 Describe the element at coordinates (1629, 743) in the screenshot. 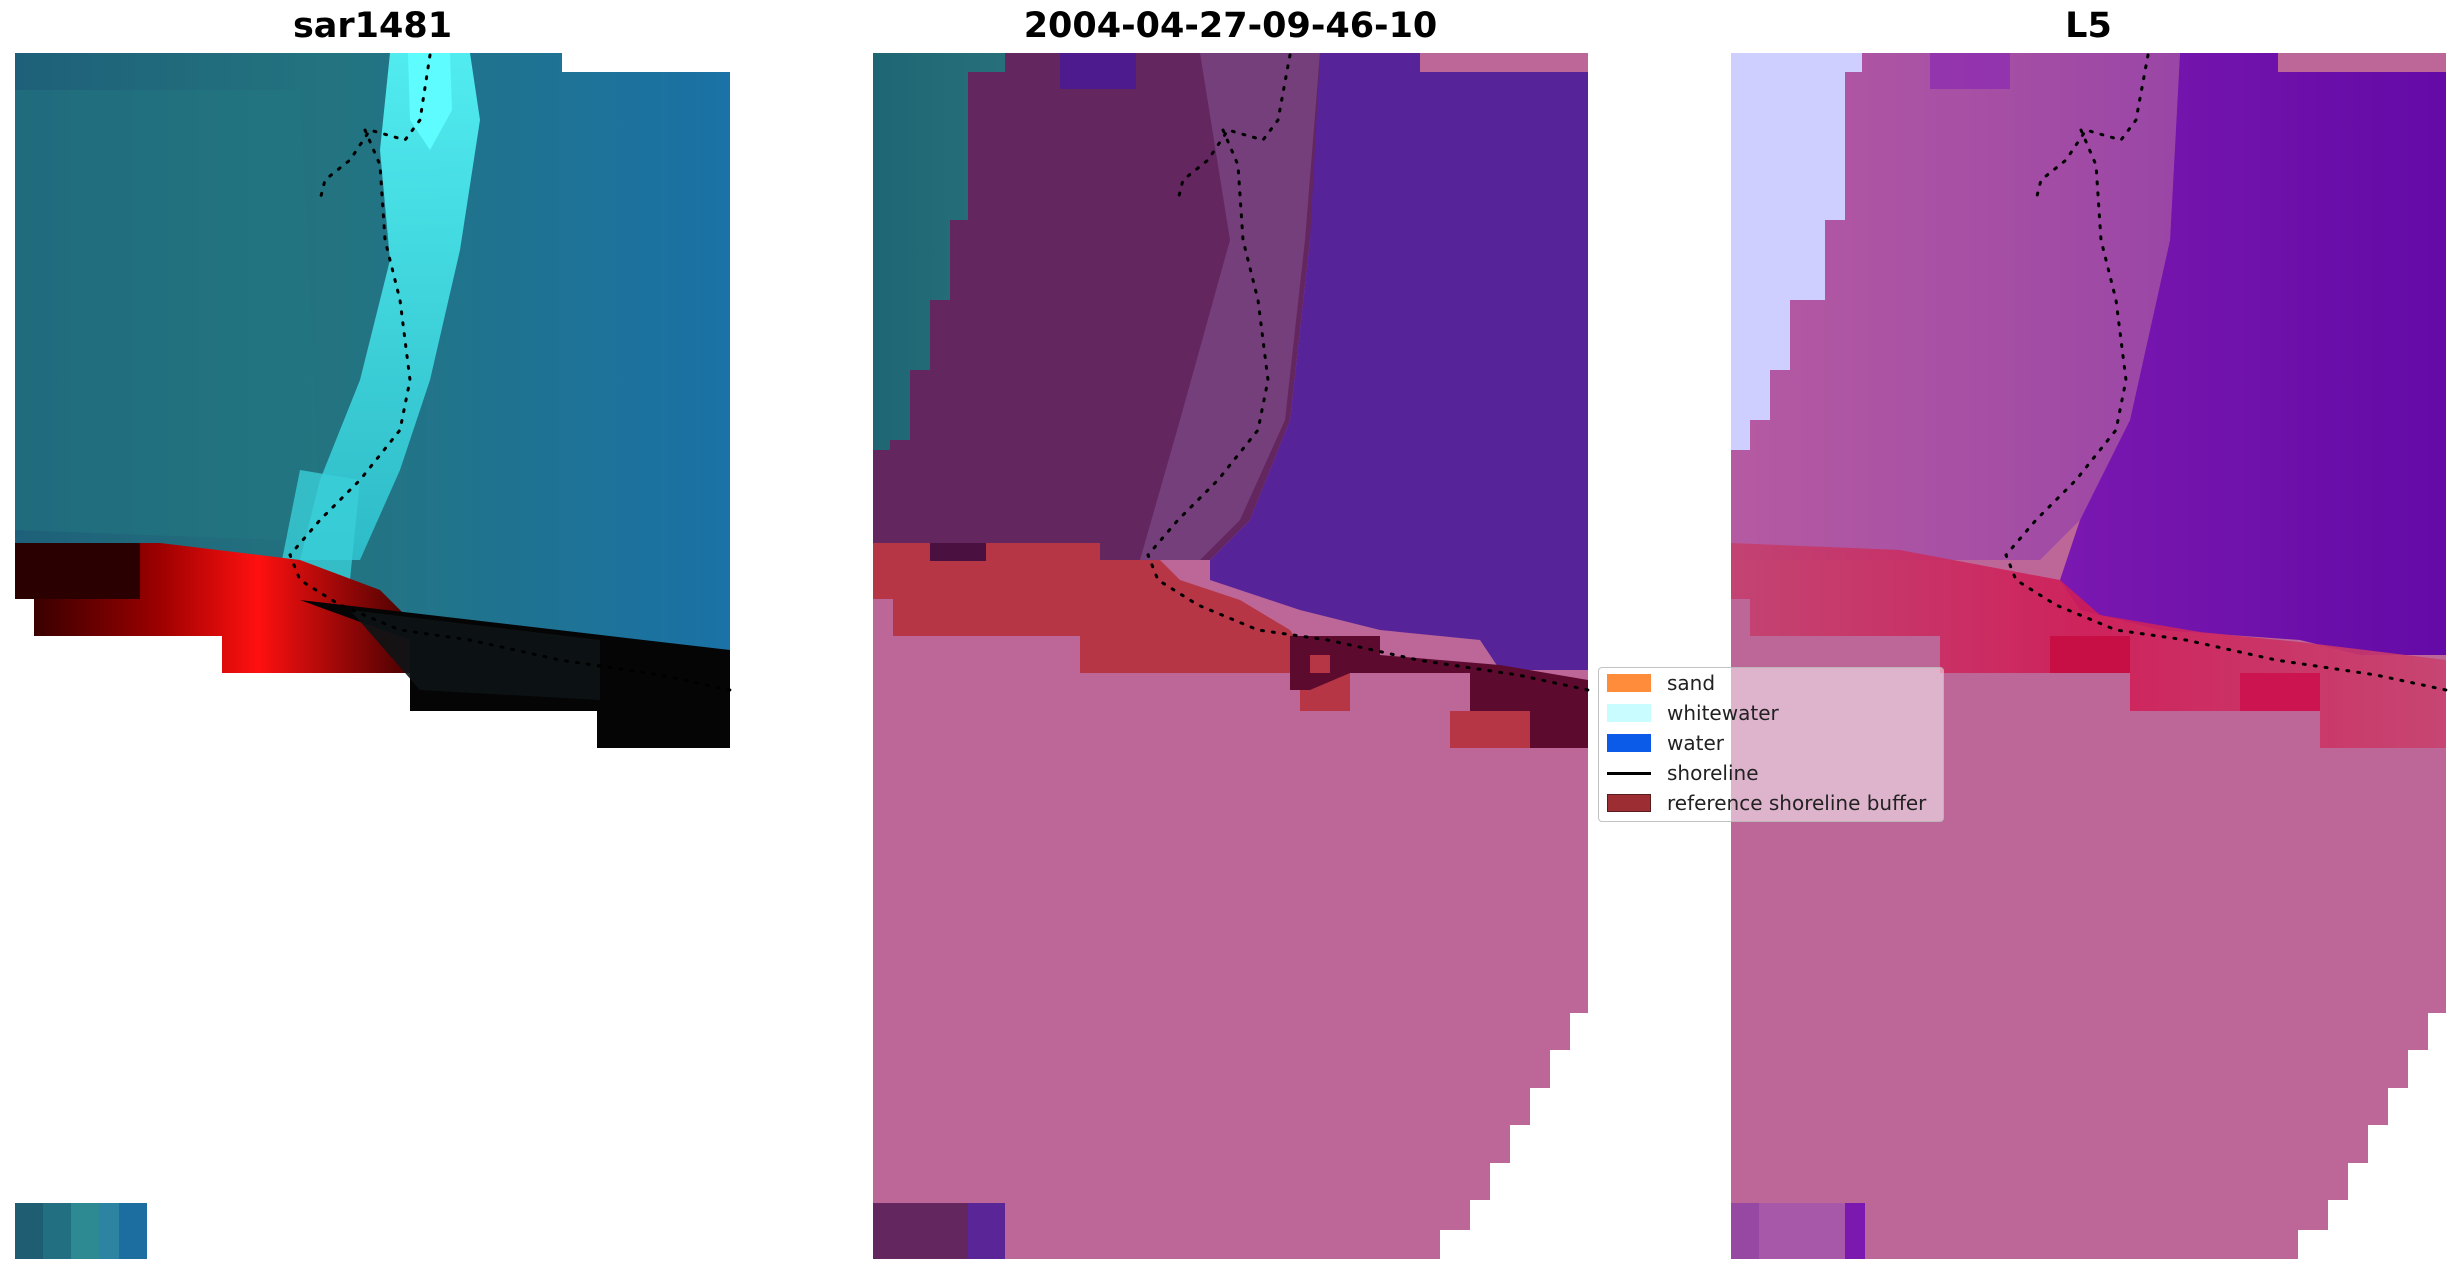

I see `legend-swatch-water` at that location.